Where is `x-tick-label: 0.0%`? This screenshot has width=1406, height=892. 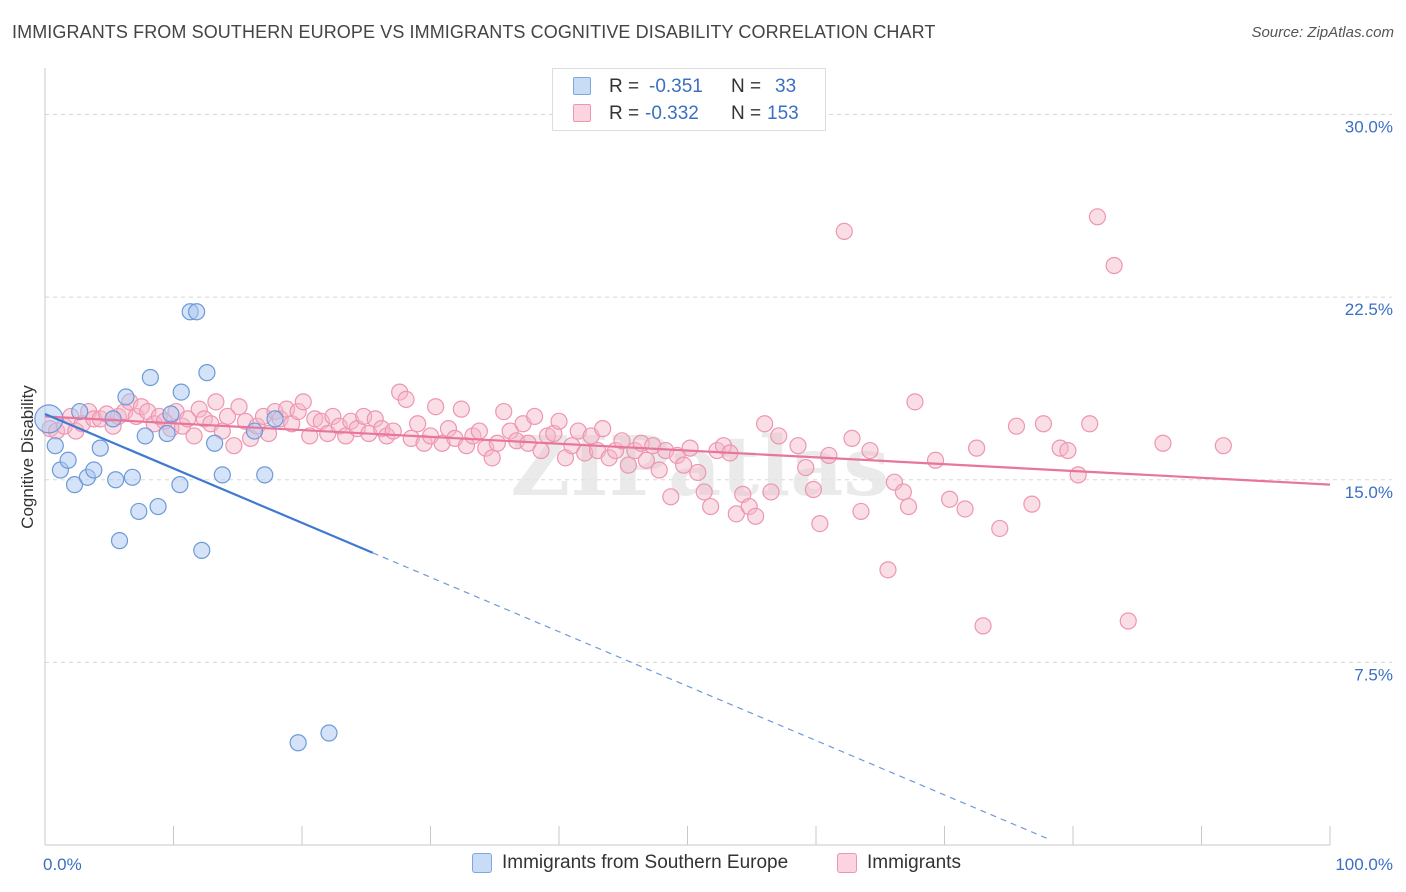 x-tick-label: 0.0% is located at coordinates (62, 864).